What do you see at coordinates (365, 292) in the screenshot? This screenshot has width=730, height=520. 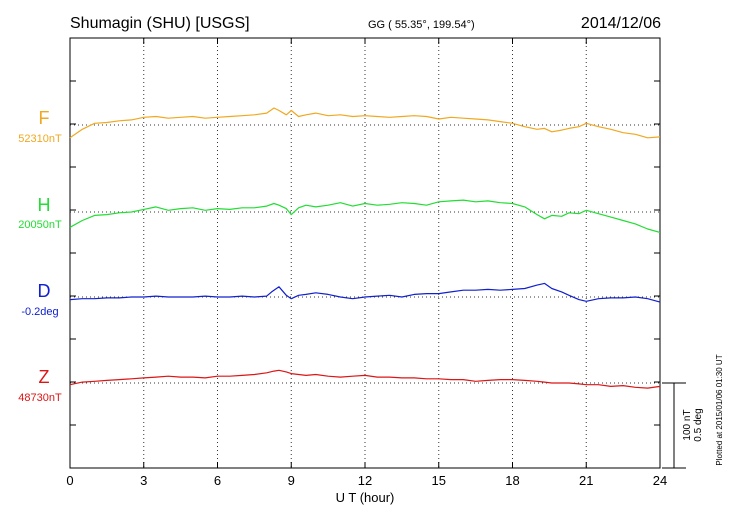 I see `series-line-d` at bounding box center [365, 292].